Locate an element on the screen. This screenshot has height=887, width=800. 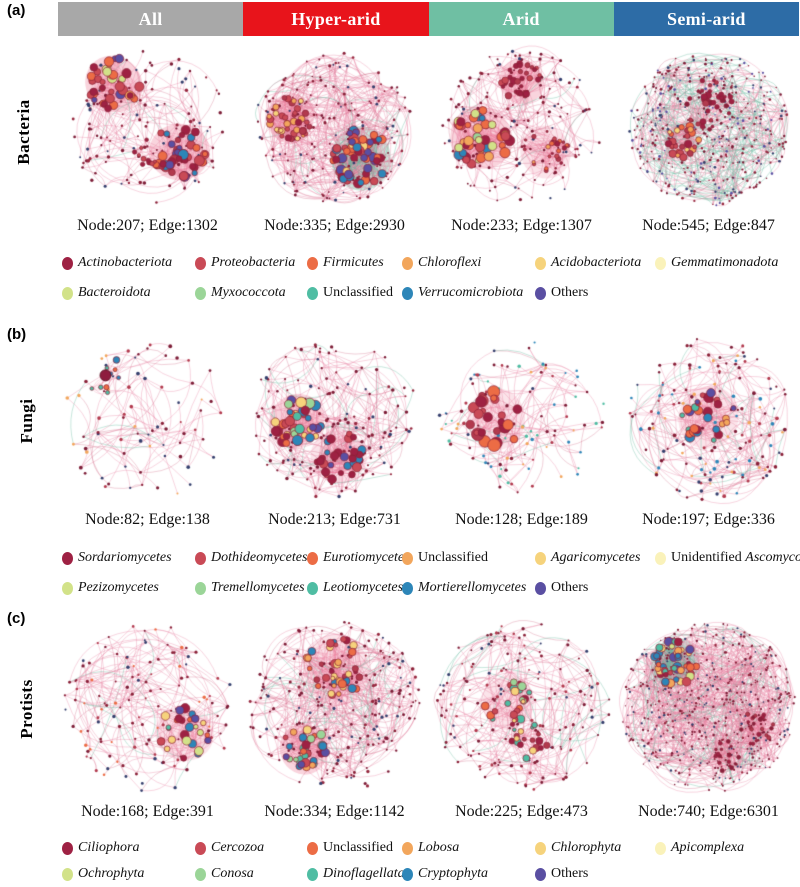
legend-label-roman: Unclassified is located at coordinates (453, 557).